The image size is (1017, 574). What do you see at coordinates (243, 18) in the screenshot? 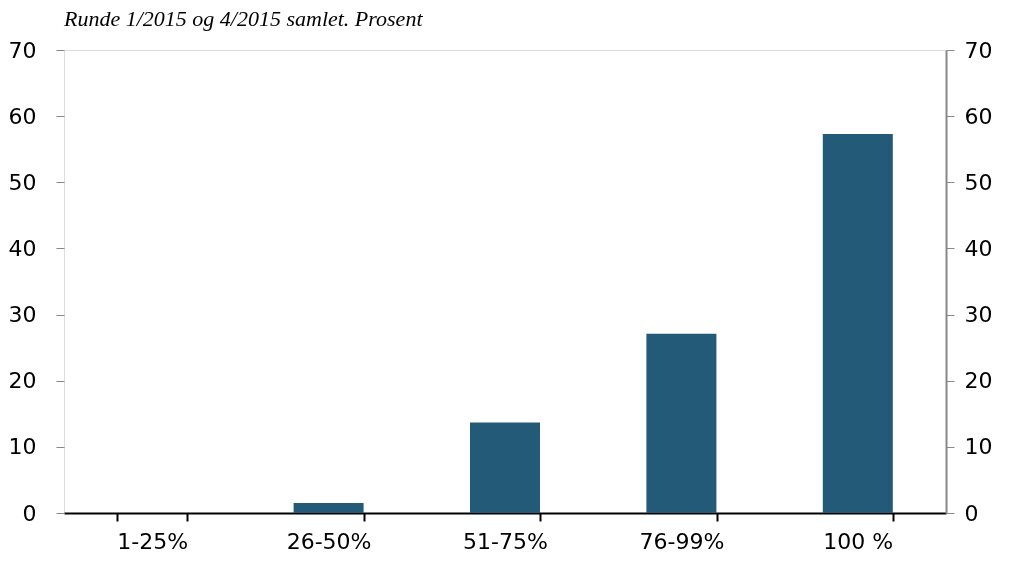
I see `chart-subtitle: Runde 1/2015 og 4/2015 samlet. Prosent` at bounding box center [243, 18].